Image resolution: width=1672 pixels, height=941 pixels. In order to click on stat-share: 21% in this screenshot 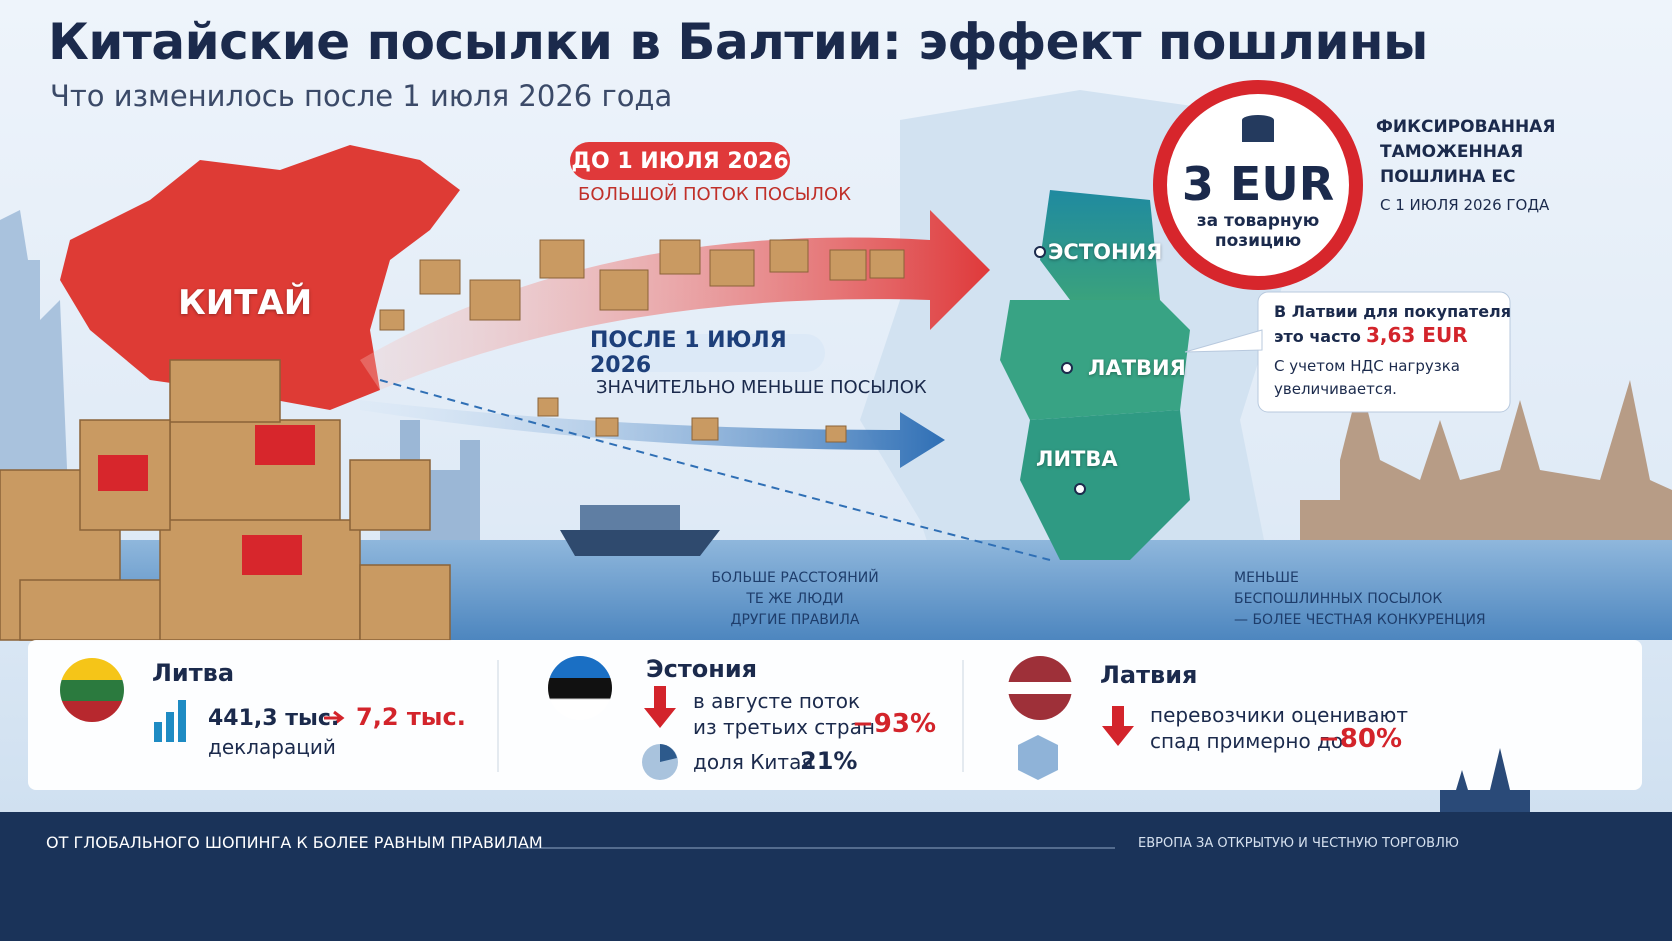, I will do `click(829, 761)`.